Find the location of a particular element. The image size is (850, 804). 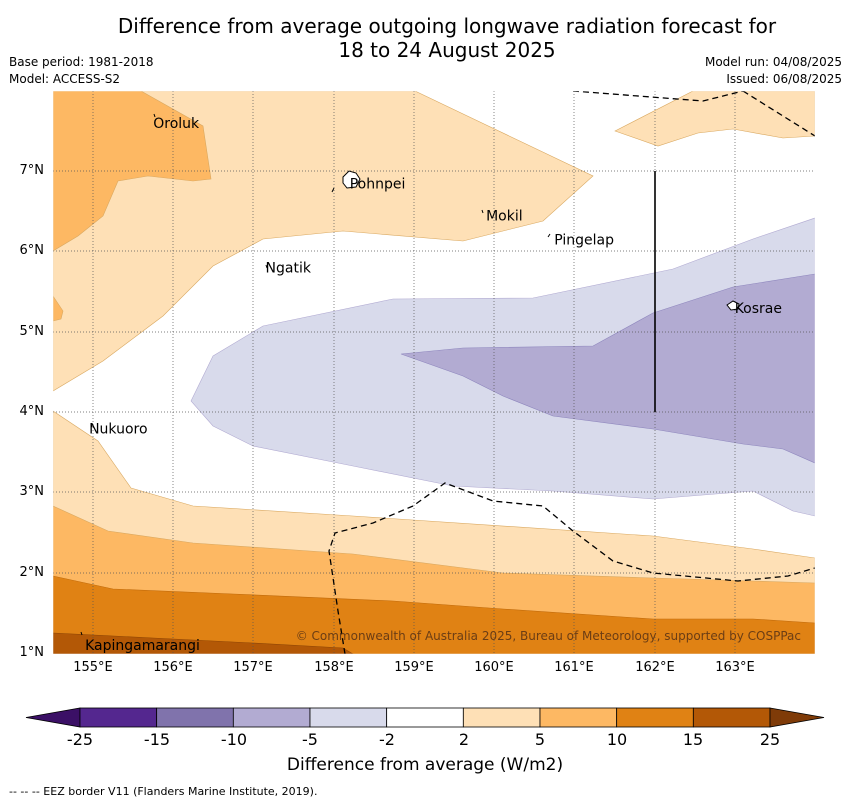

colorbar is located at coordinates (425, 717).